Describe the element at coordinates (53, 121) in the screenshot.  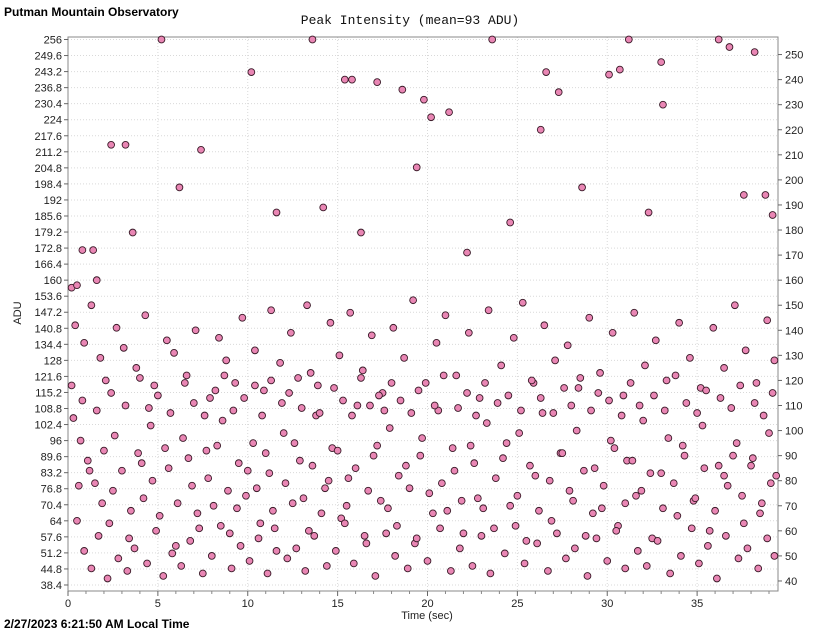
I see `y-left-tick-label: 224` at that location.